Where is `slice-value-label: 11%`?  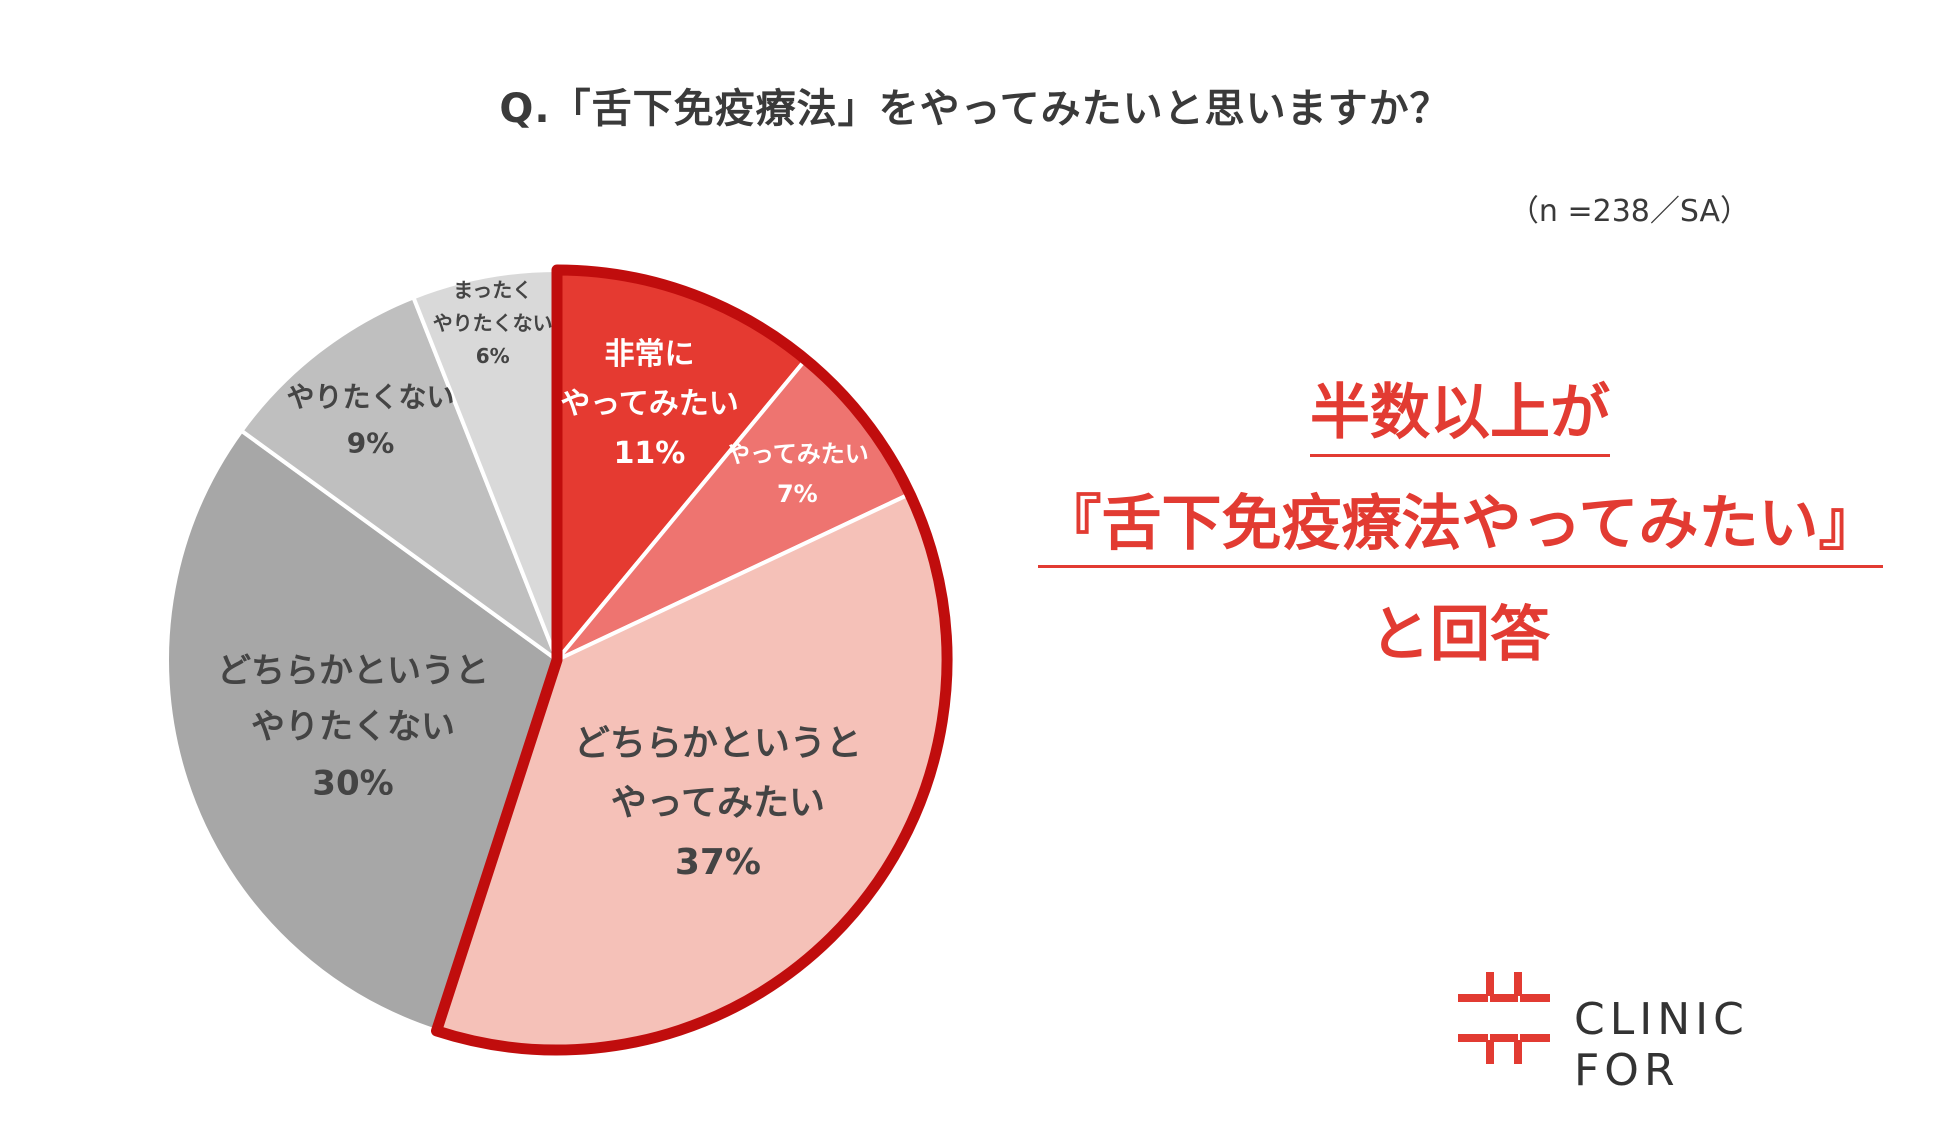
slice-value-label: 11% is located at coordinates (650, 453).